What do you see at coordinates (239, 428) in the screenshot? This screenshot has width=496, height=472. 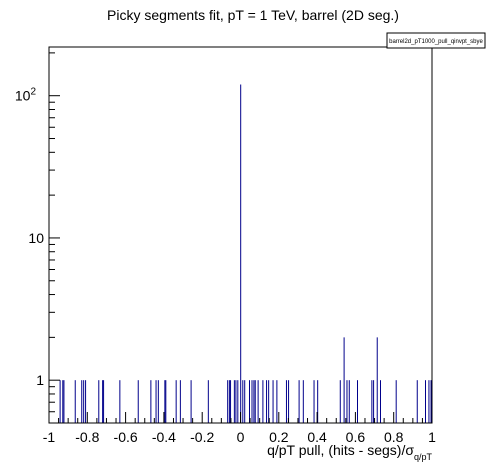 I see `x-axis: -1 -0.8 -0.6 -0.4 -0.2 0 0.2 0.4 0.6 0.8 1` at bounding box center [239, 428].